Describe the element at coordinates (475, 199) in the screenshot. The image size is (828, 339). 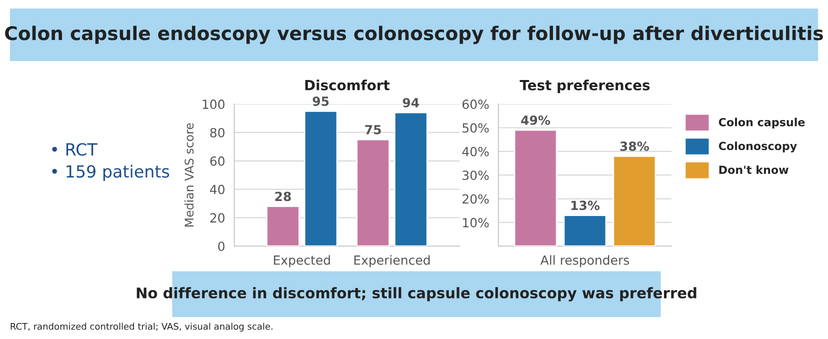
I see `y-tick-label: 20%` at that location.